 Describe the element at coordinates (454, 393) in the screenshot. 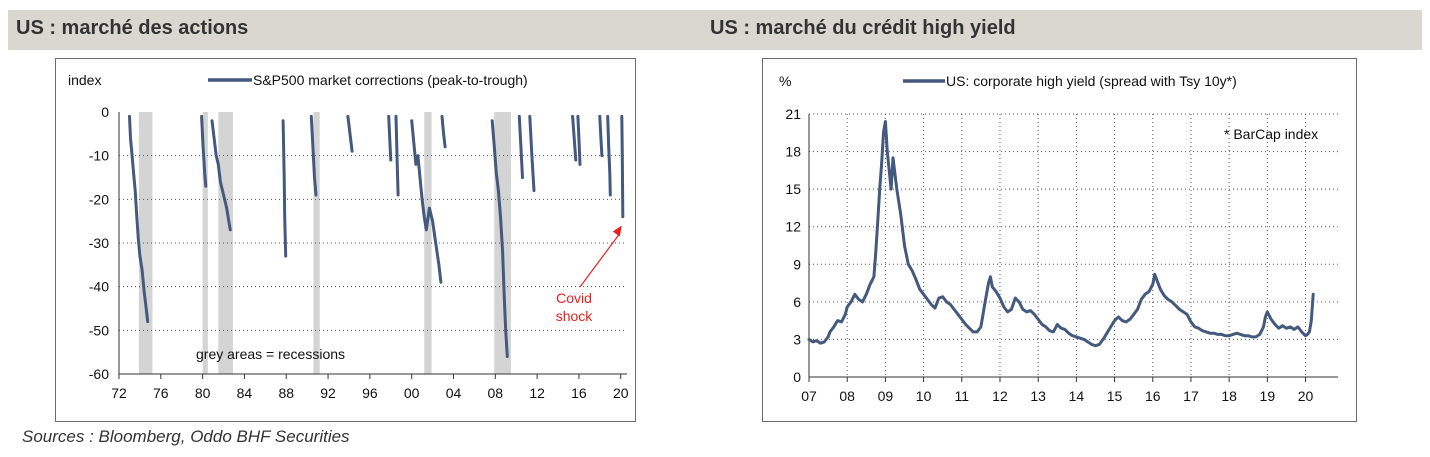

I see `x-tick-label: 04` at that location.